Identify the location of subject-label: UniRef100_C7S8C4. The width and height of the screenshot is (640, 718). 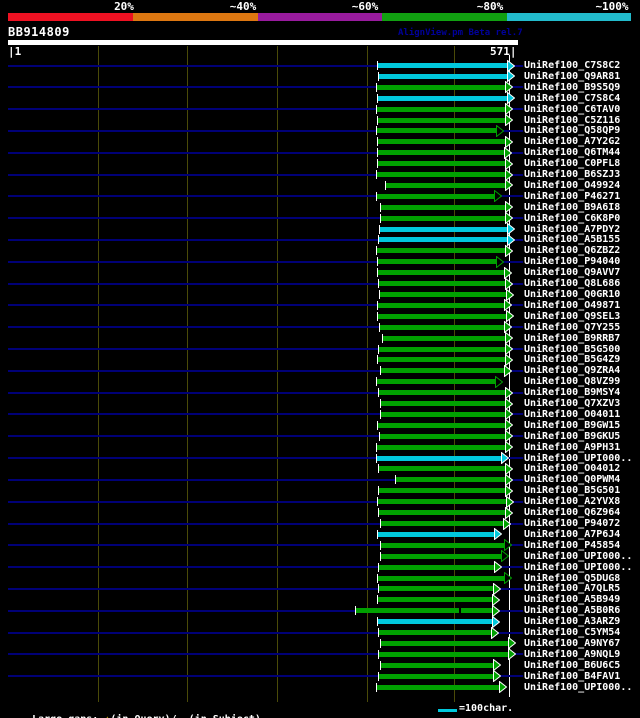
(572, 98).